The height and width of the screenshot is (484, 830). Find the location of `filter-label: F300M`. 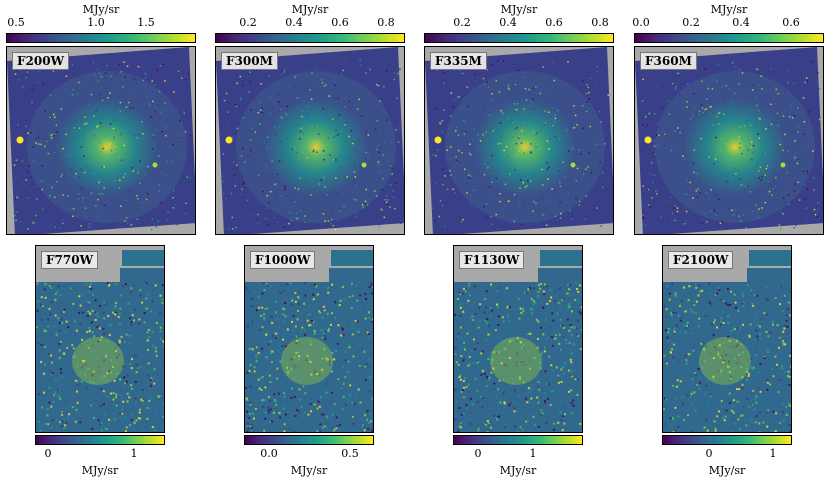

filter-label: F300M is located at coordinates (249, 61).